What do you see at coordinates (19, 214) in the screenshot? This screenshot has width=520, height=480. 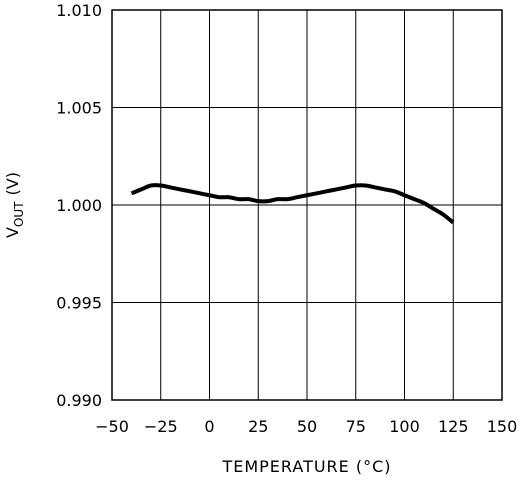 I see `y-axis-title-subscript: OUT` at bounding box center [19, 214].